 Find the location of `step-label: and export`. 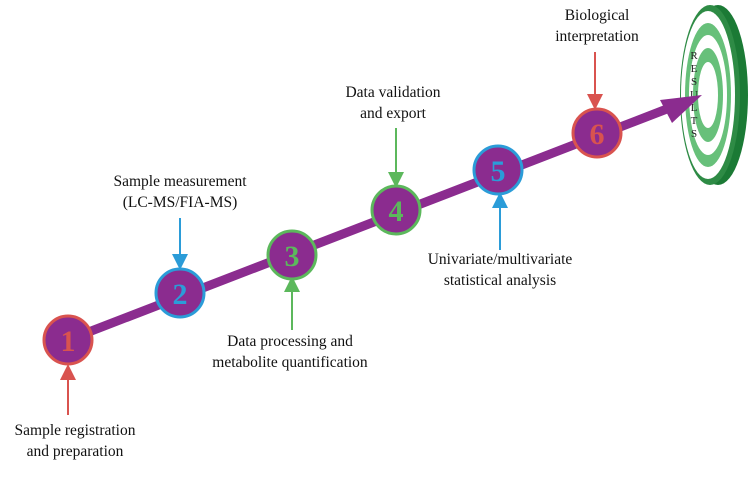

step-label: and export is located at coordinates (393, 113).